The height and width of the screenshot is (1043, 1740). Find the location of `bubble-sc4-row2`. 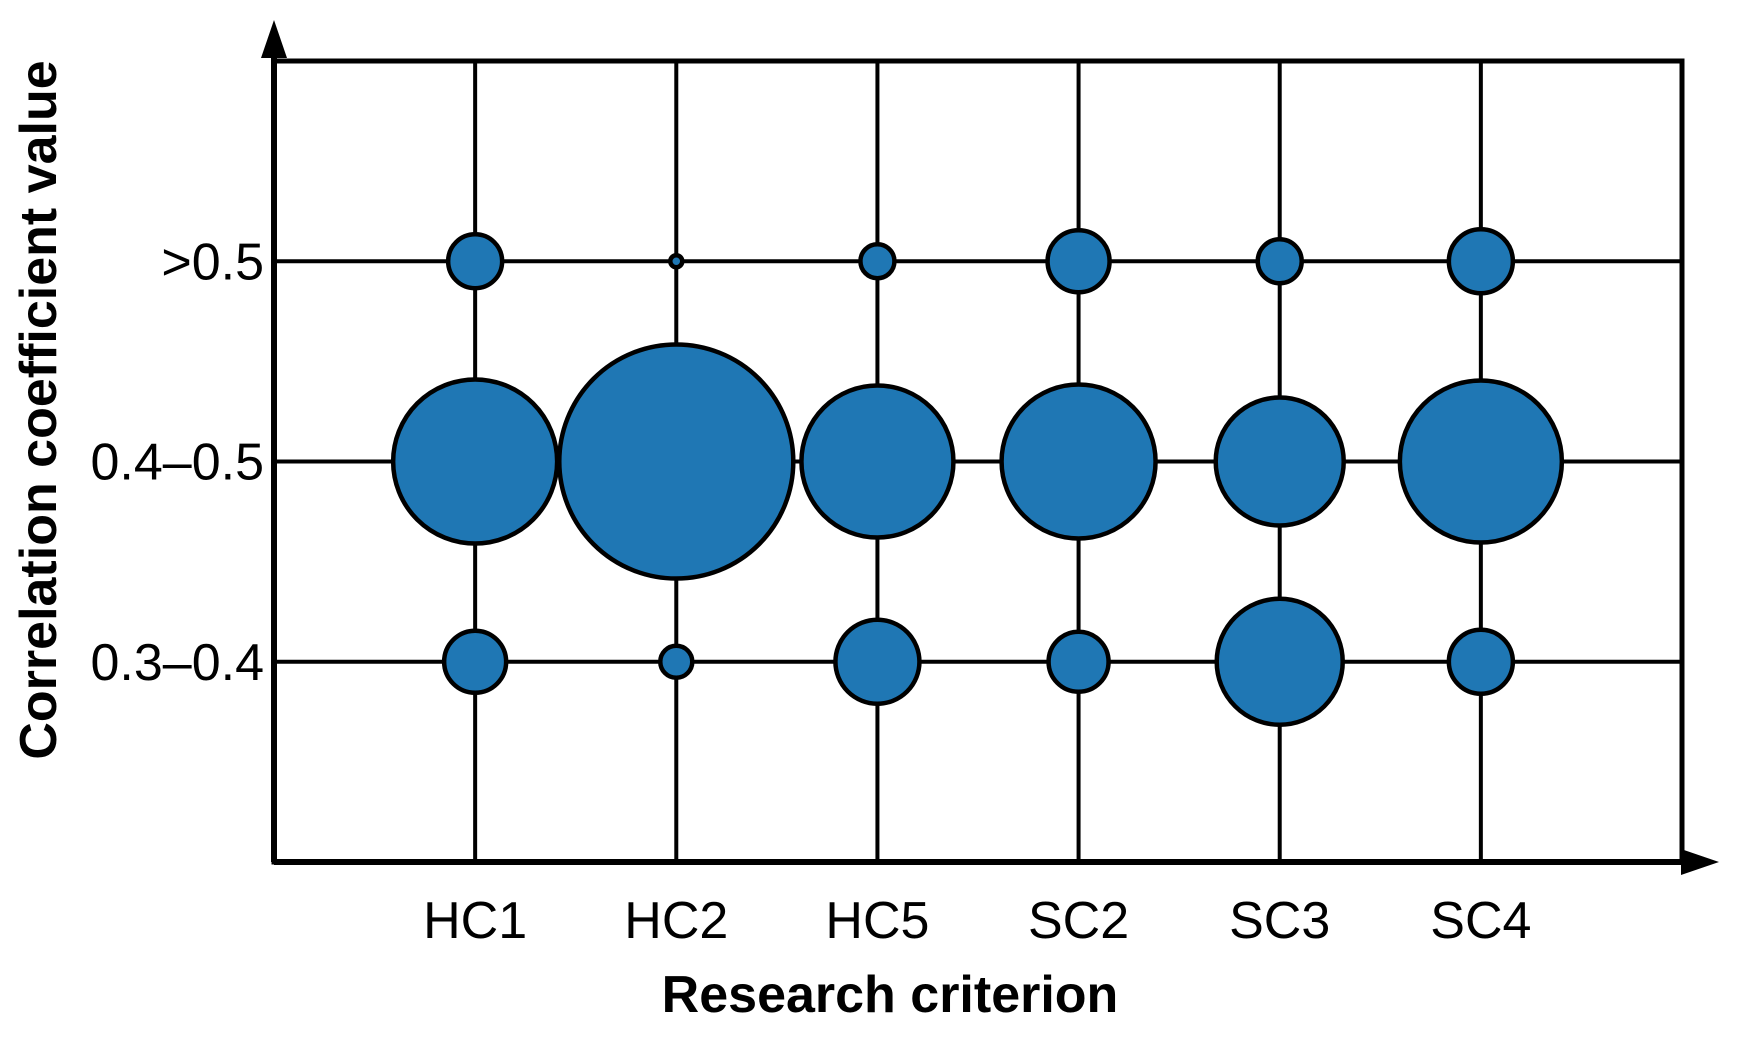

bubble-sc4-row2 is located at coordinates (1481, 661).